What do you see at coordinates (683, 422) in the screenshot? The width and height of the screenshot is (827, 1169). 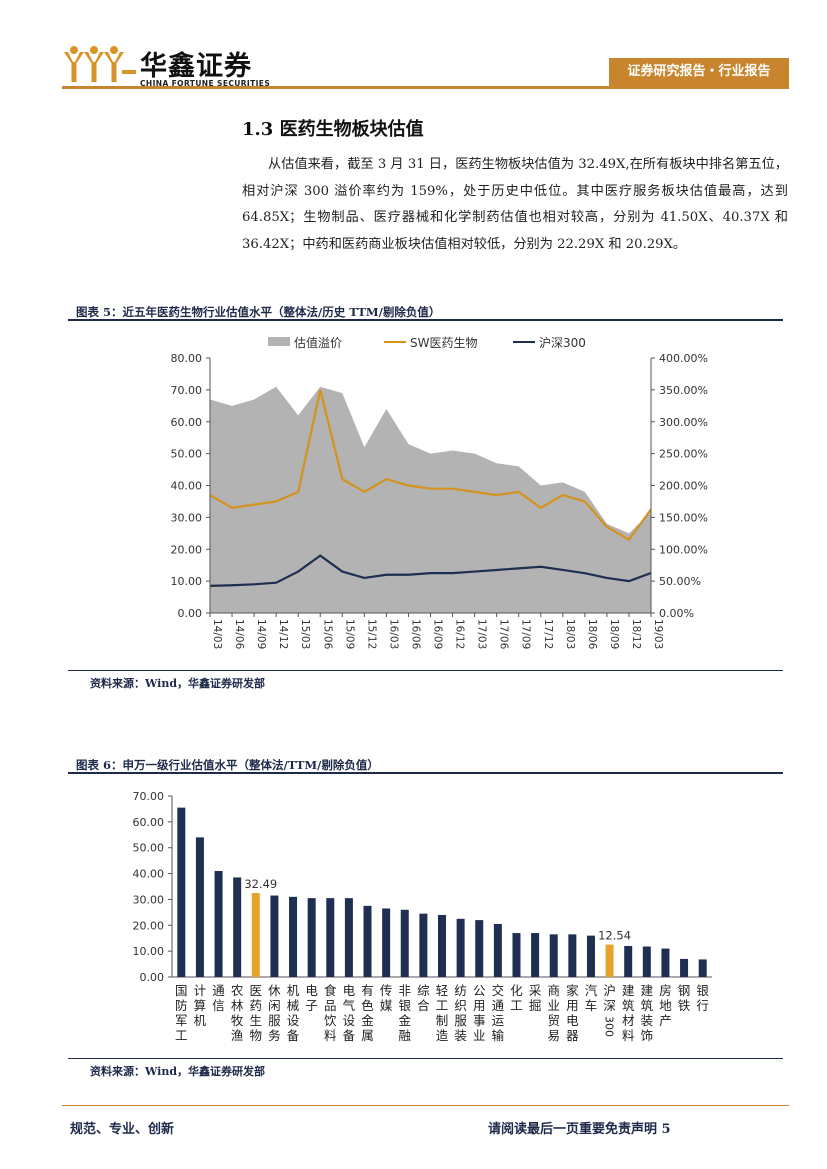 I see `y-right-tick-label: 300.00%` at bounding box center [683, 422].